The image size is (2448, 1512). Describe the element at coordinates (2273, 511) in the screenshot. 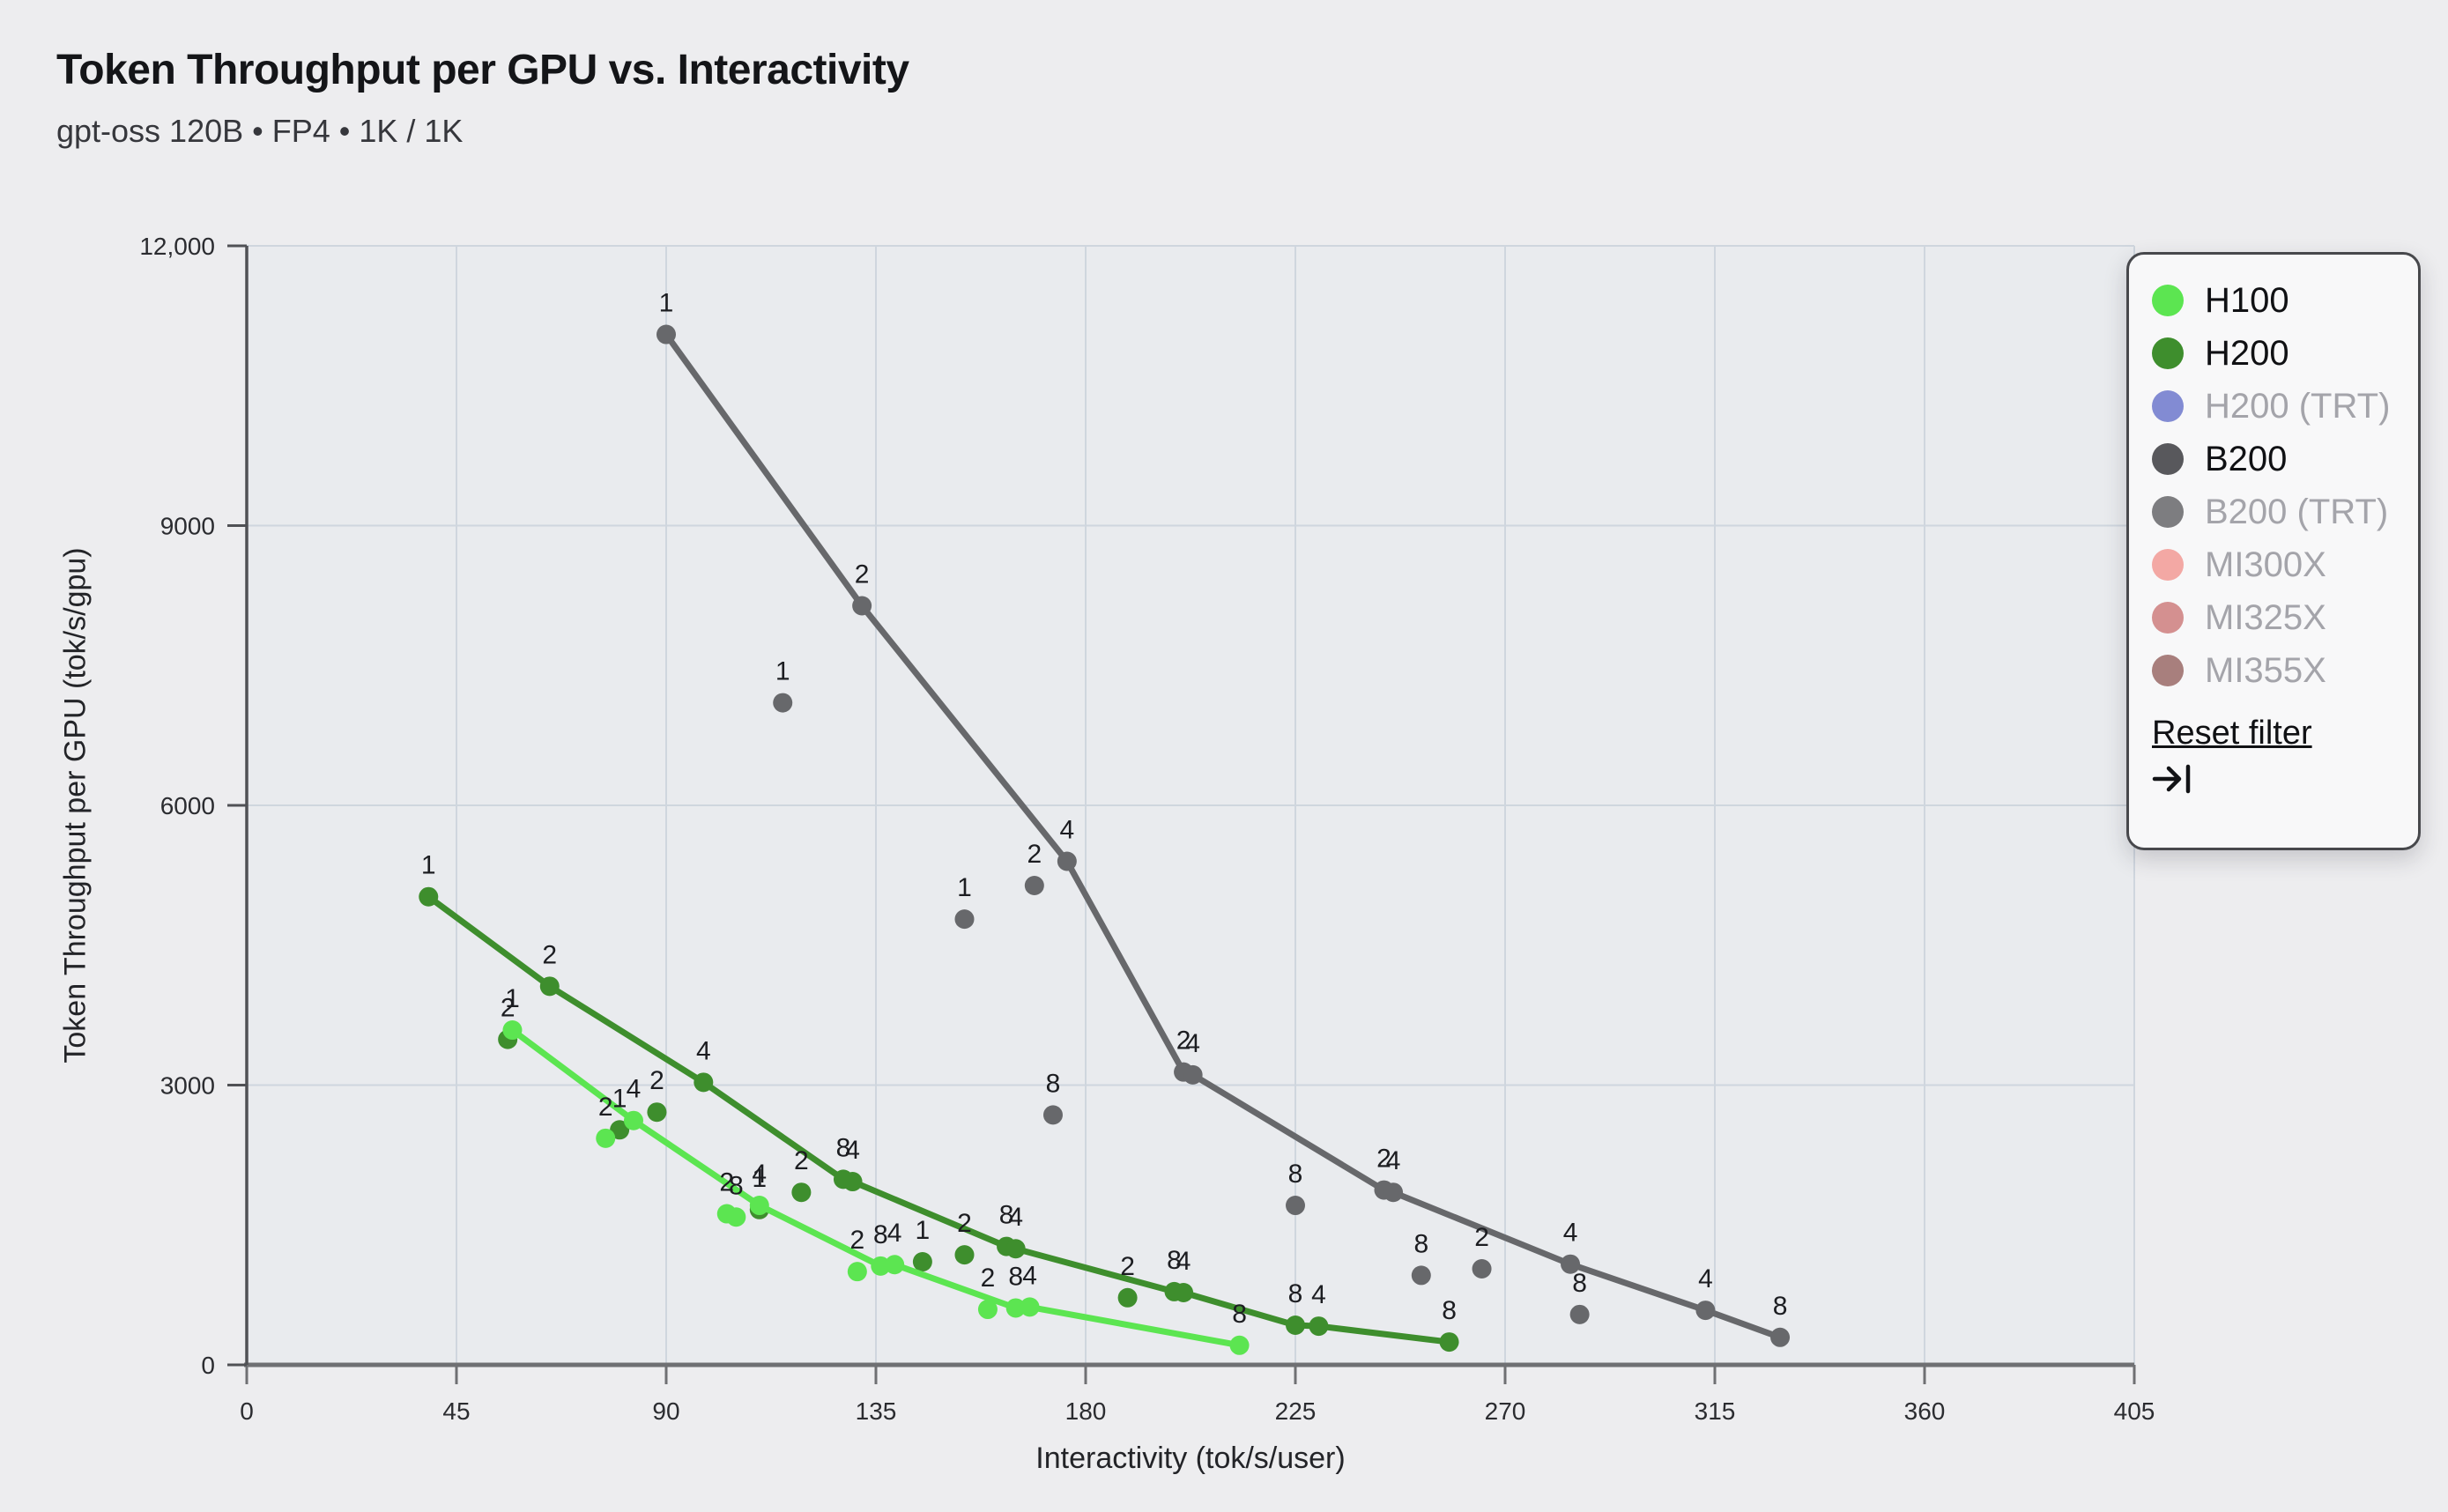

I see `legend-item-b200-trt: B200 (TRT)` at that location.